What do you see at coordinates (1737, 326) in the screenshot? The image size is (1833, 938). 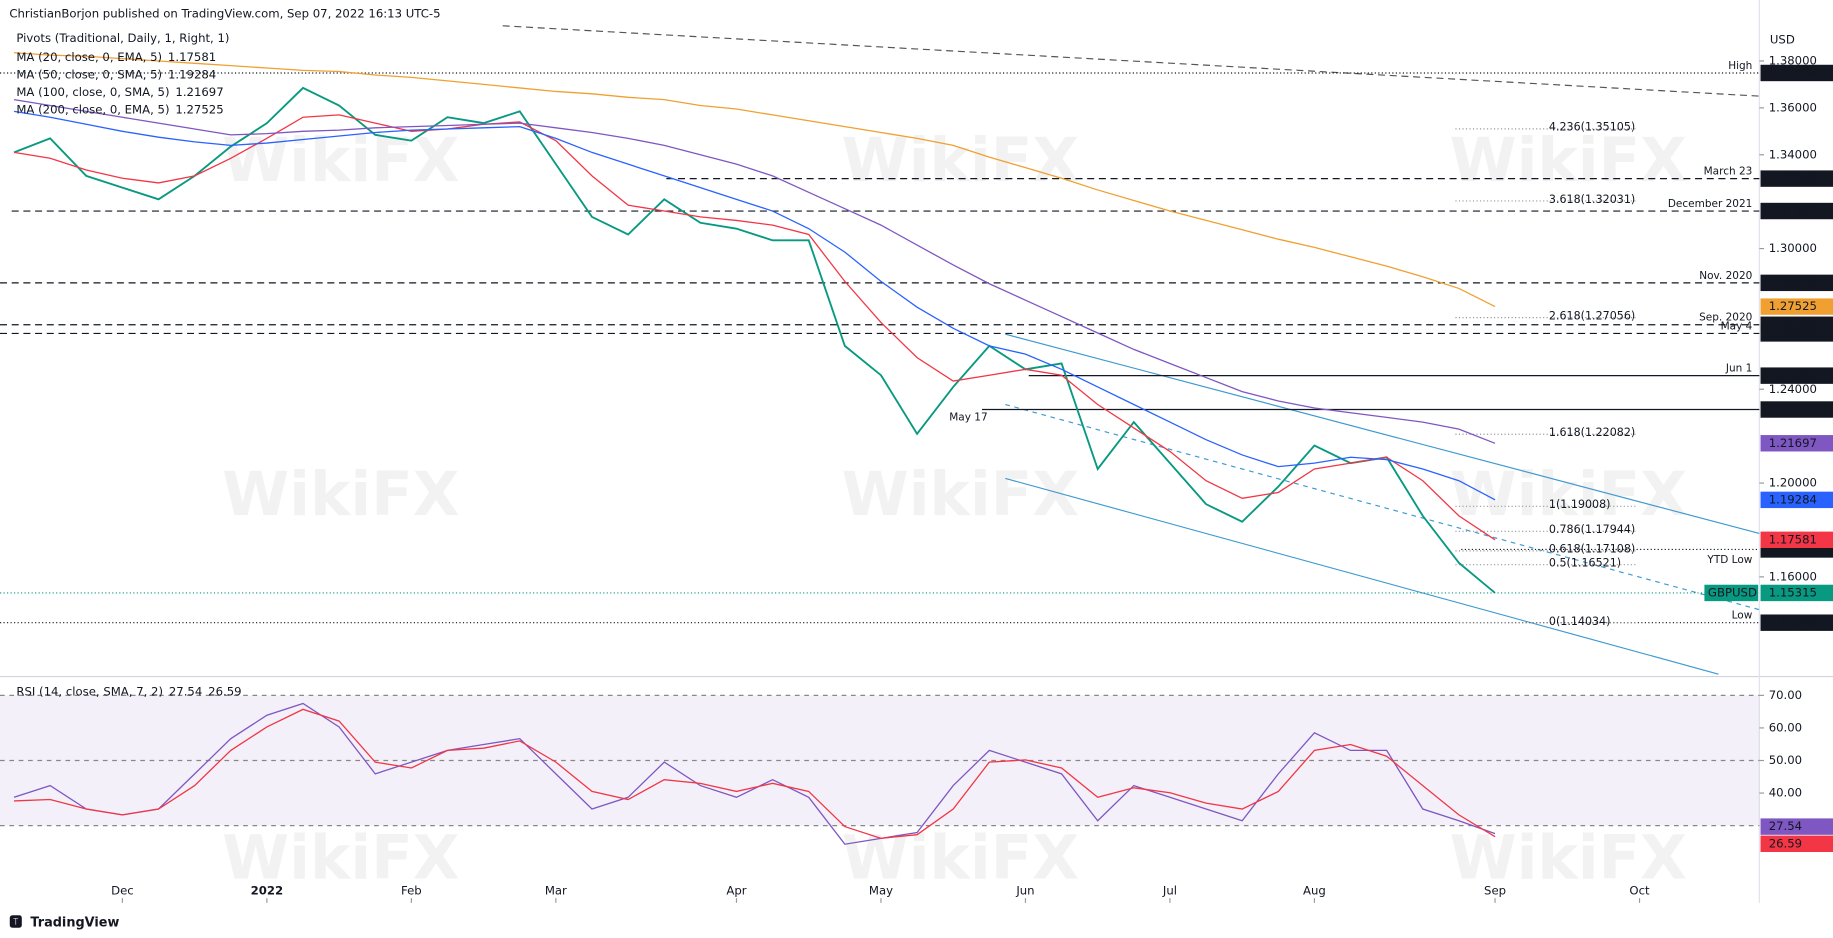 I see `level-name: May 4` at bounding box center [1737, 326].